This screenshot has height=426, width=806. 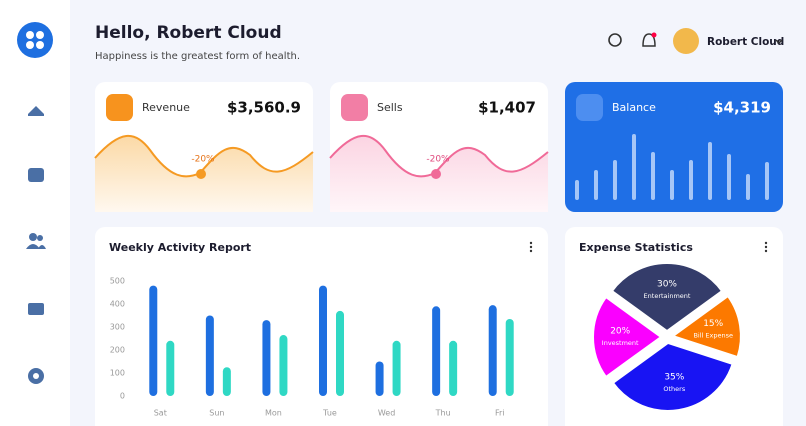 I want to click on chart-title: Expense Statistics, so click(x=636, y=247).